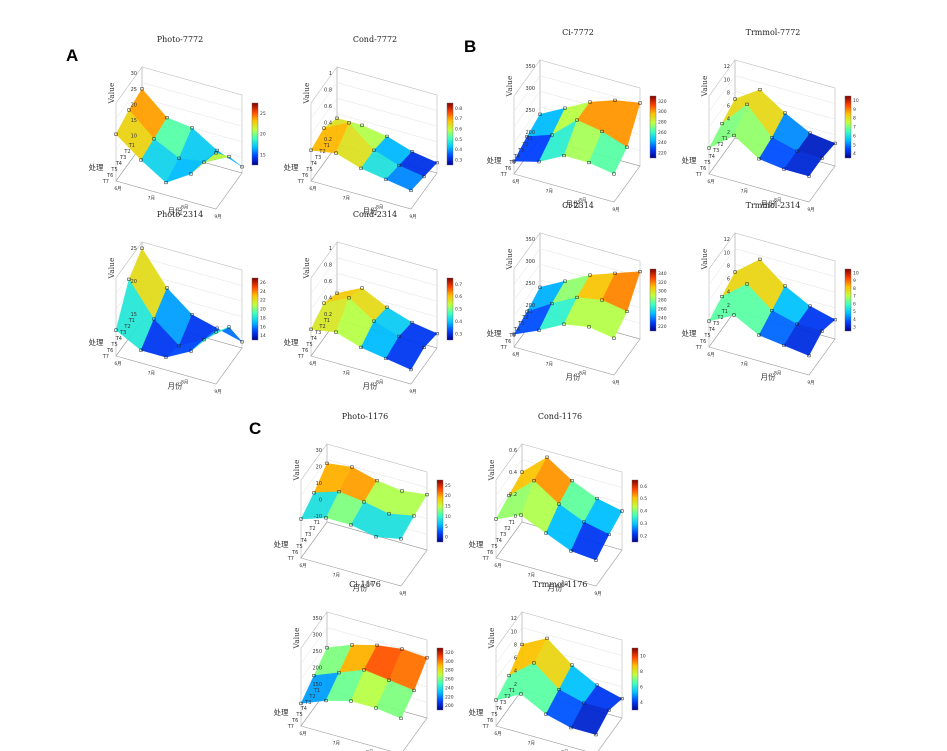 Image resolution: width=947 pixels, height=751 pixels. Describe the element at coordinates (854, 136) in the screenshot. I see `colorbar-tick-label: 6` at that location.